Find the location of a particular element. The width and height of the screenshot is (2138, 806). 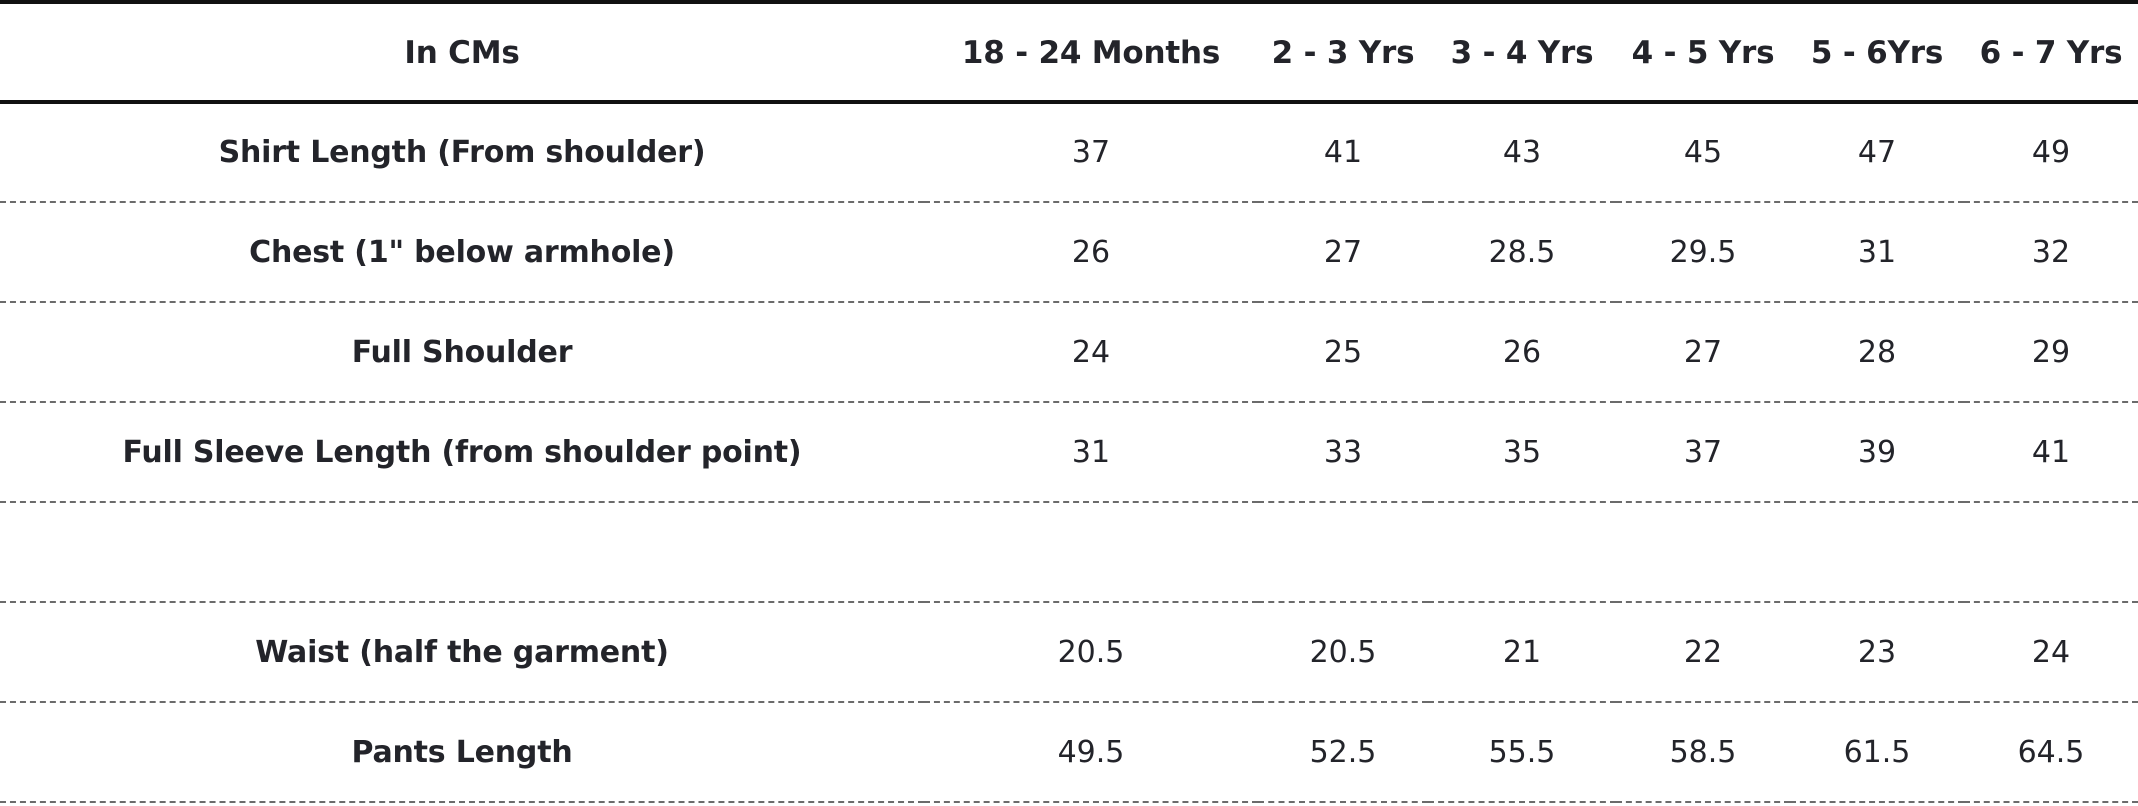

table-cell: 49 is located at coordinates (2051, 152).